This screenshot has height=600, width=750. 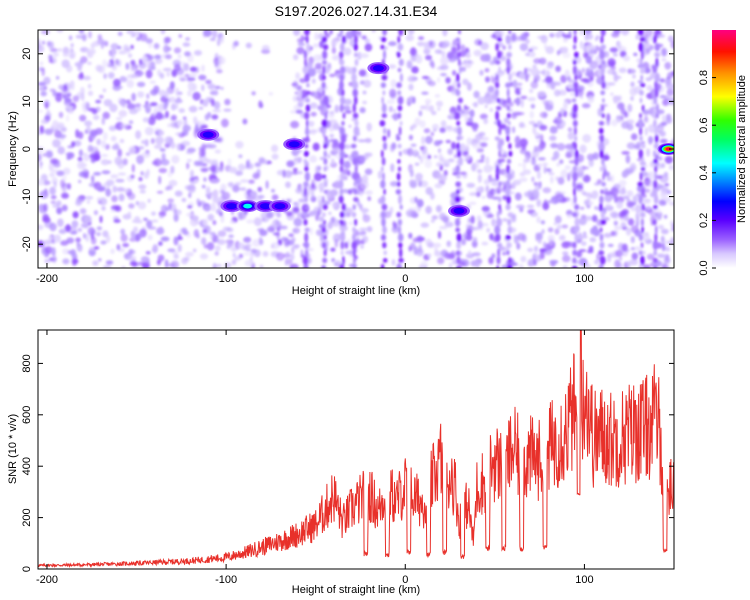 I want to click on line-x-tick-label: -100, so click(x=226, y=580).